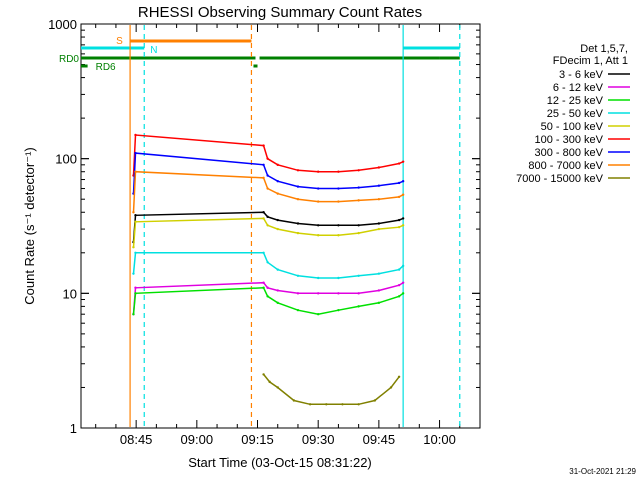 The image size is (640, 480). What do you see at coordinates (197, 439) in the screenshot?
I see `x-tick-label: 09:00` at bounding box center [197, 439].